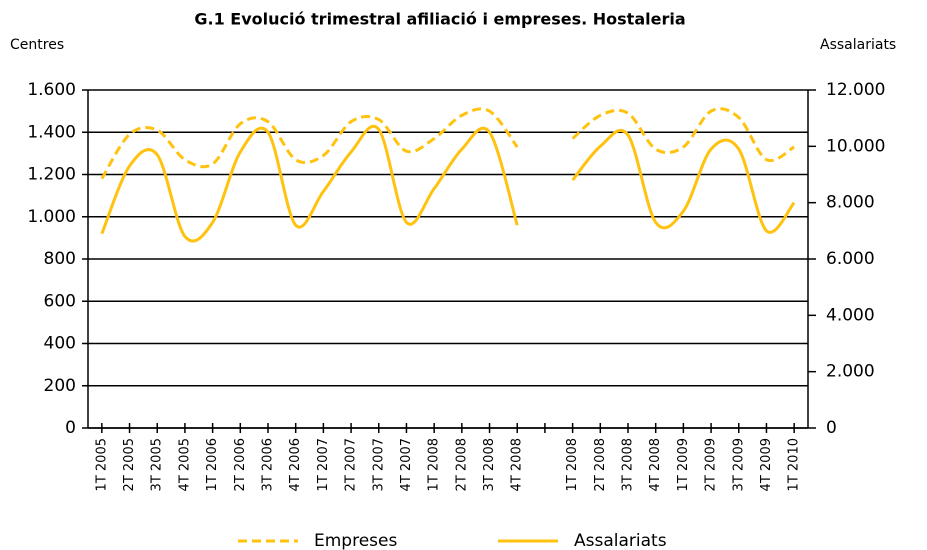 Image resolution: width=927 pixels, height=550 pixels. I want to click on y-tick-label: 0, so click(70, 428).